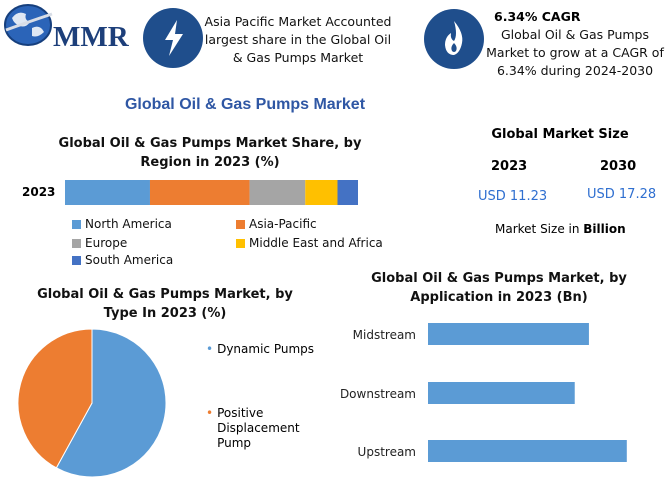 The image size is (672, 488). I want to click on market-size-note: Market Size in Billion, so click(560, 229).